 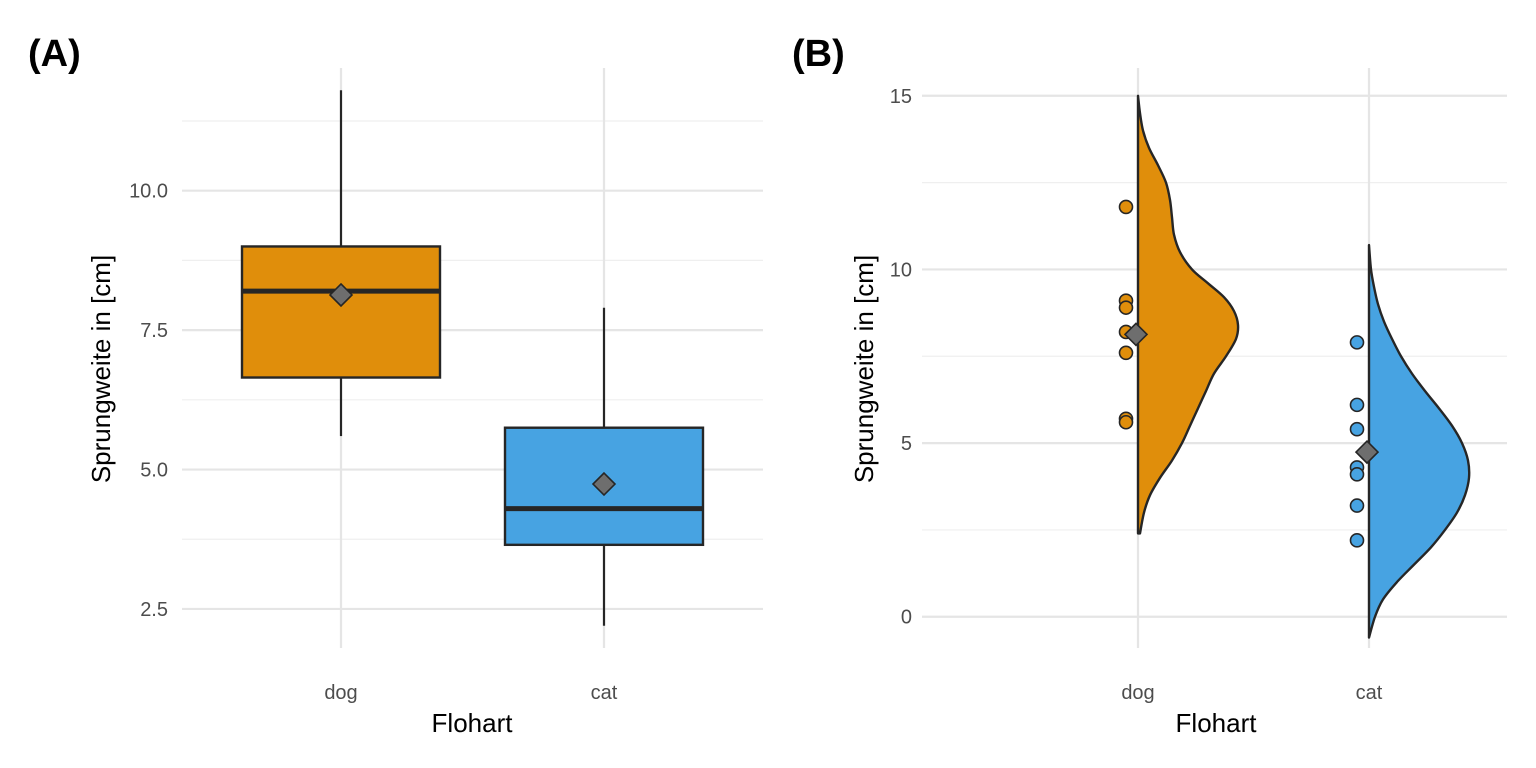 What do you see at coordinates (1137, 693) in the screenshot?
I see `panel-b-x-tick-label-dog: dog` at bounding box center [1137, 693].